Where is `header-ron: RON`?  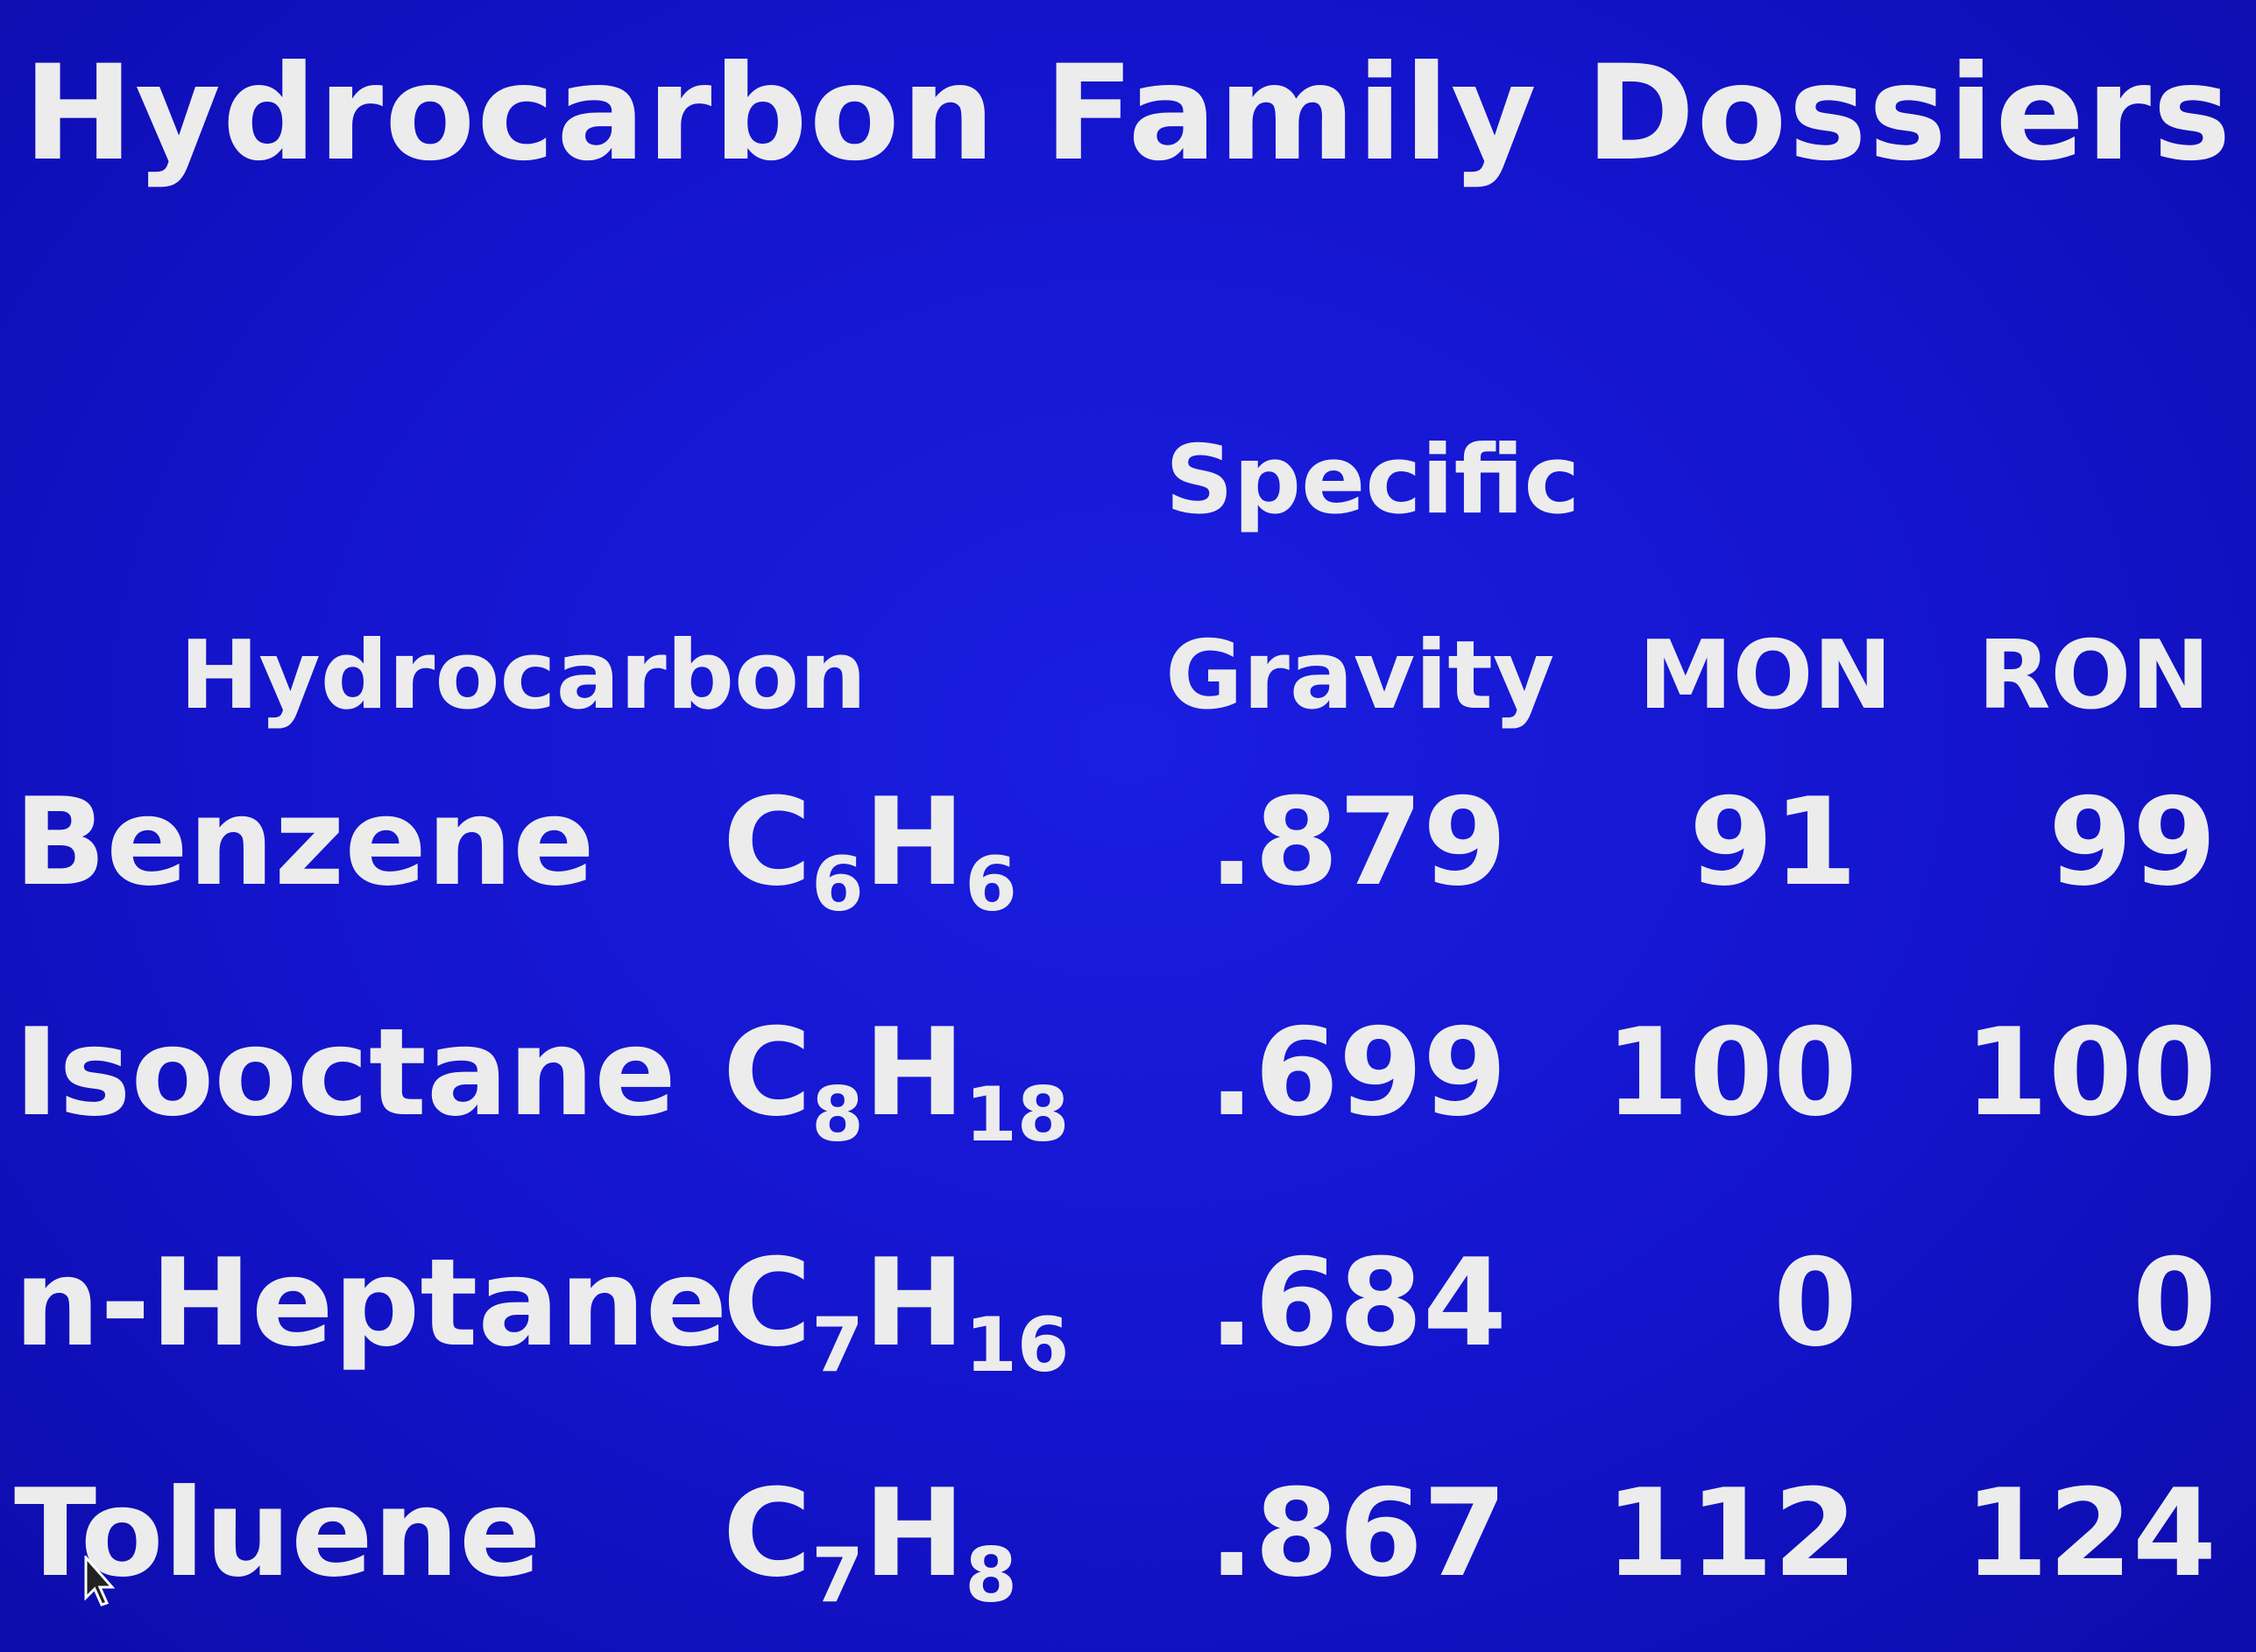 header-ron: RON is located at coordinates (2094, 676).